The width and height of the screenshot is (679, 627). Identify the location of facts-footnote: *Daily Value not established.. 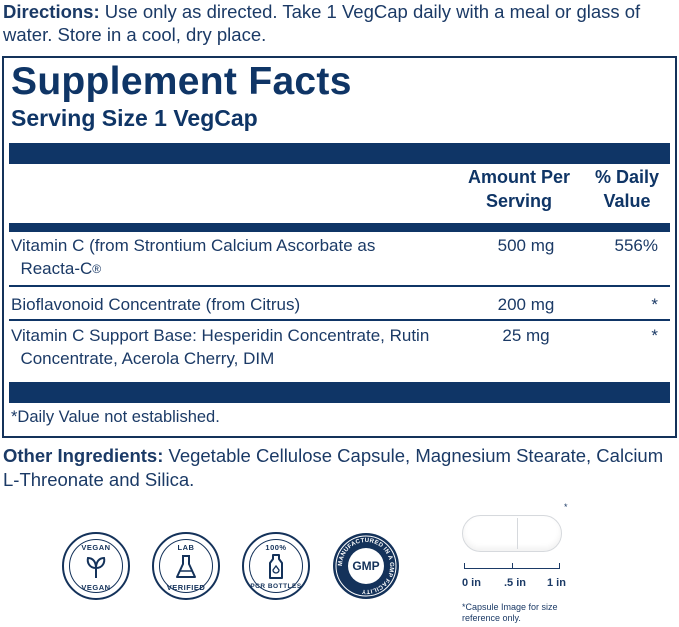
(115, 417).